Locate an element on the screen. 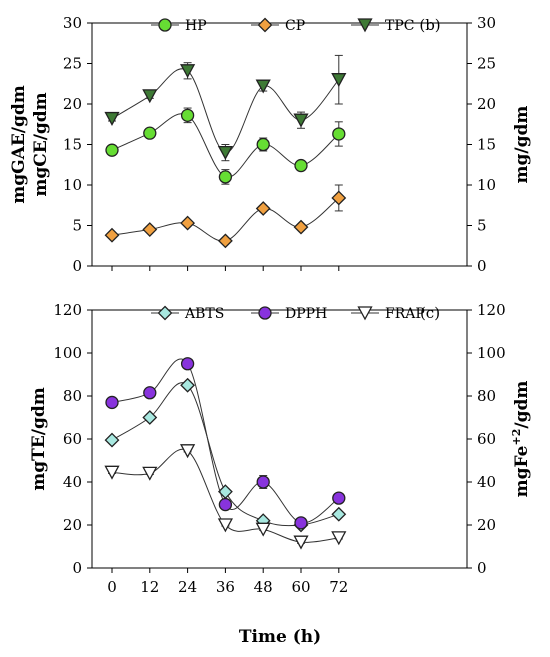  y-axis-label-right: mgFe+2/gdm is located at coordinates (521, 439).